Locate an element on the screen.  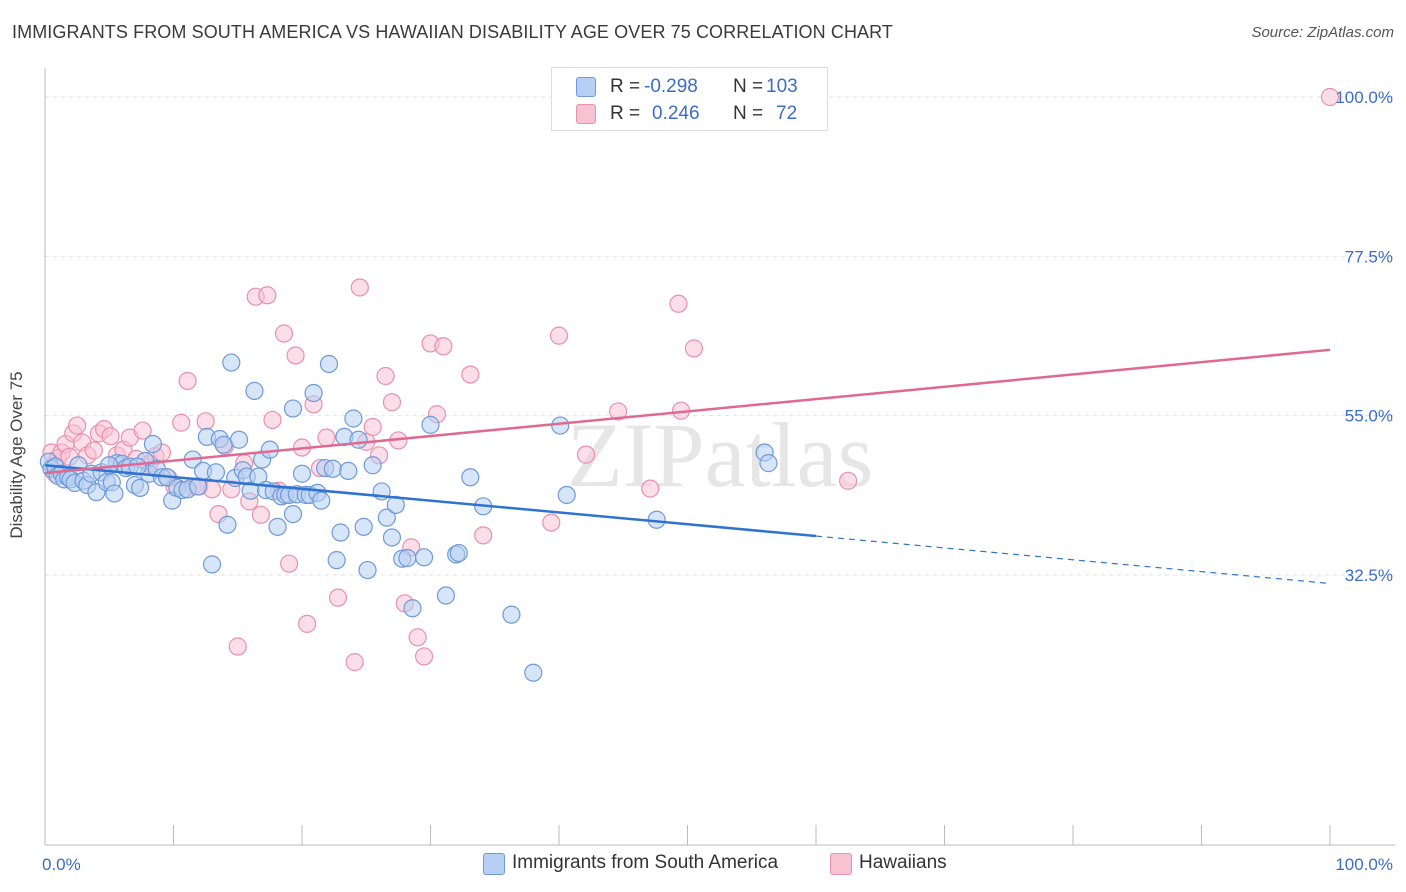
x-tick-label: 100.0% is located at coordinates (1364, 864).